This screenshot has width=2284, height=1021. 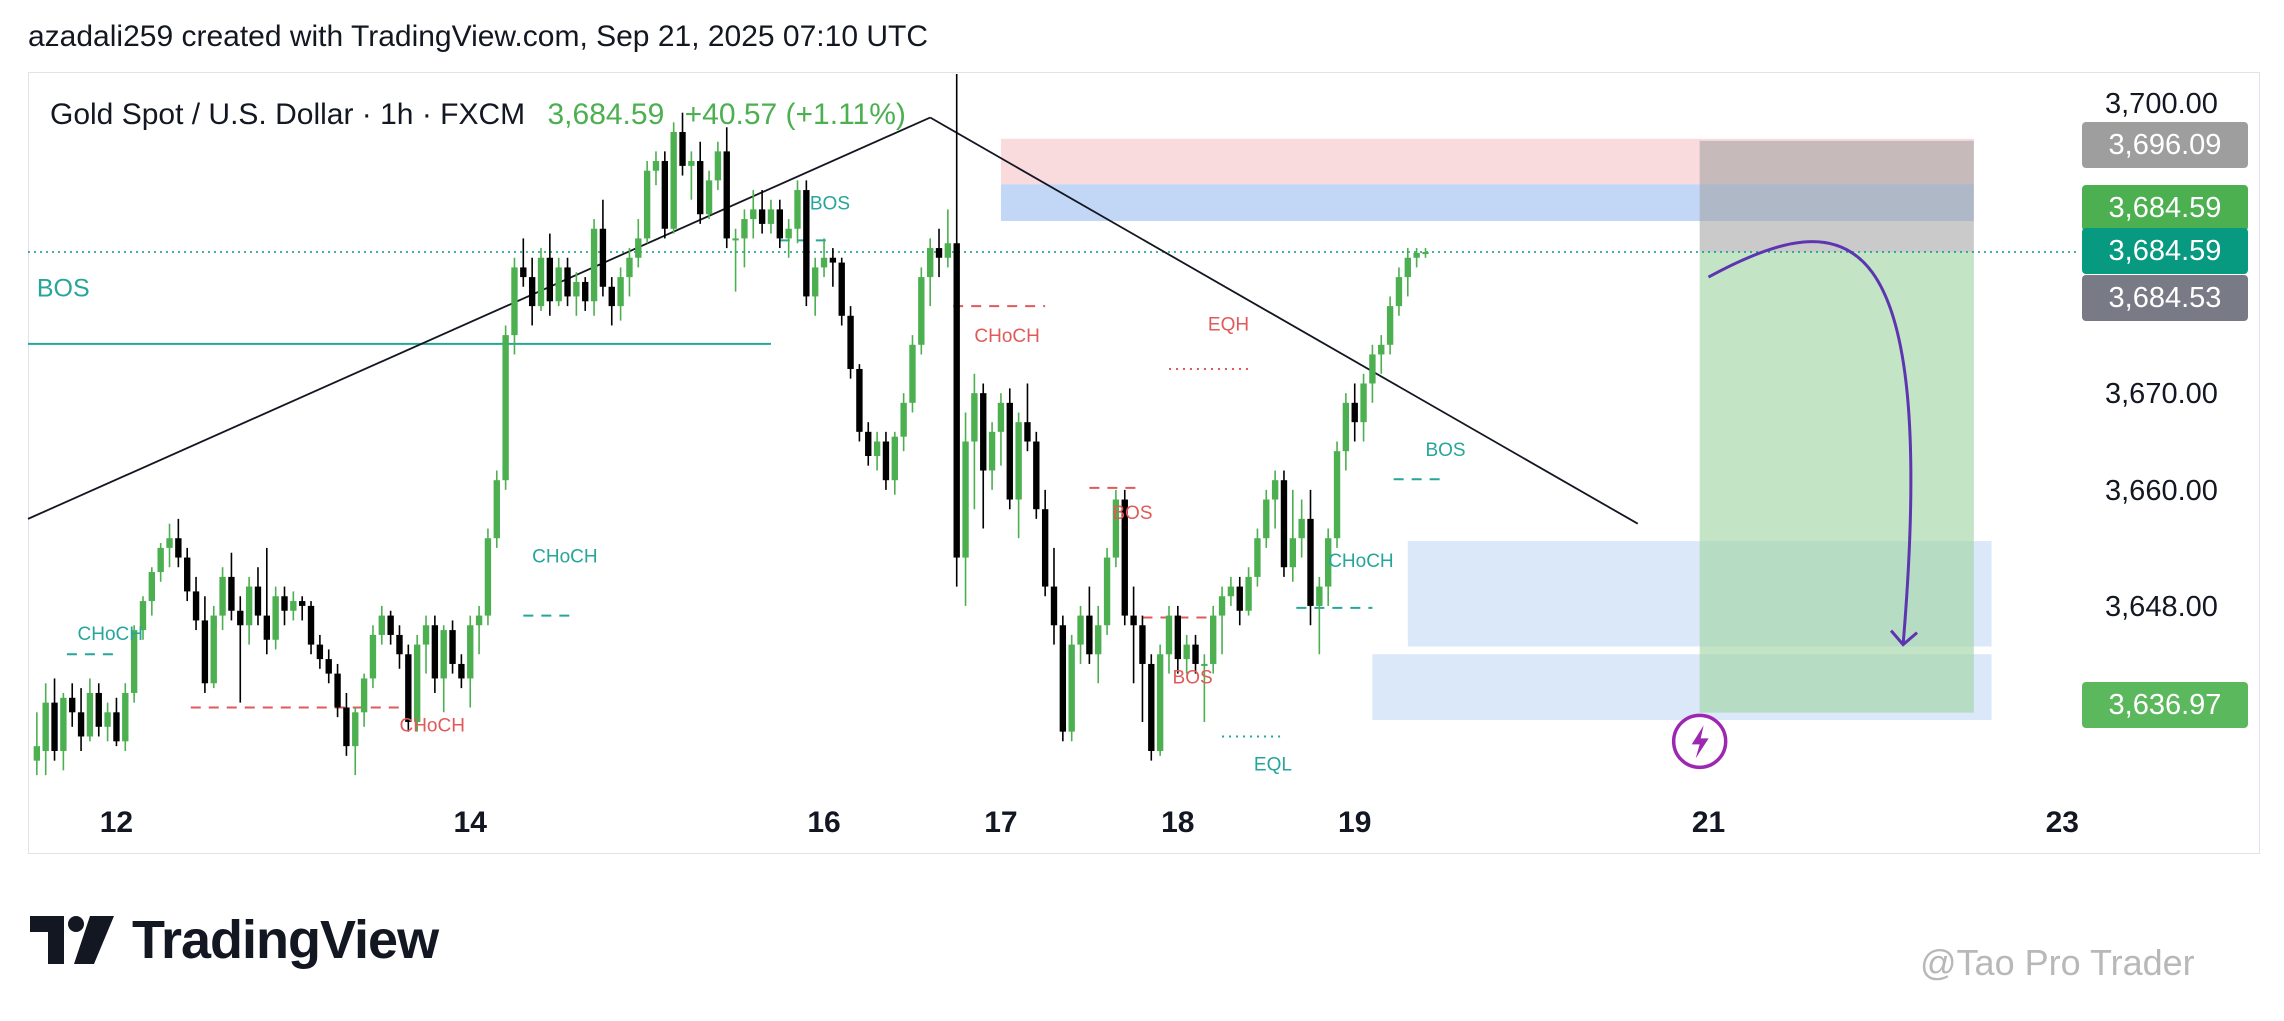 What do you see at coordinates (2165, 705) in the screenshot?
I see `price-label-4: 3,636.97` at bounding box center [2165, 705].